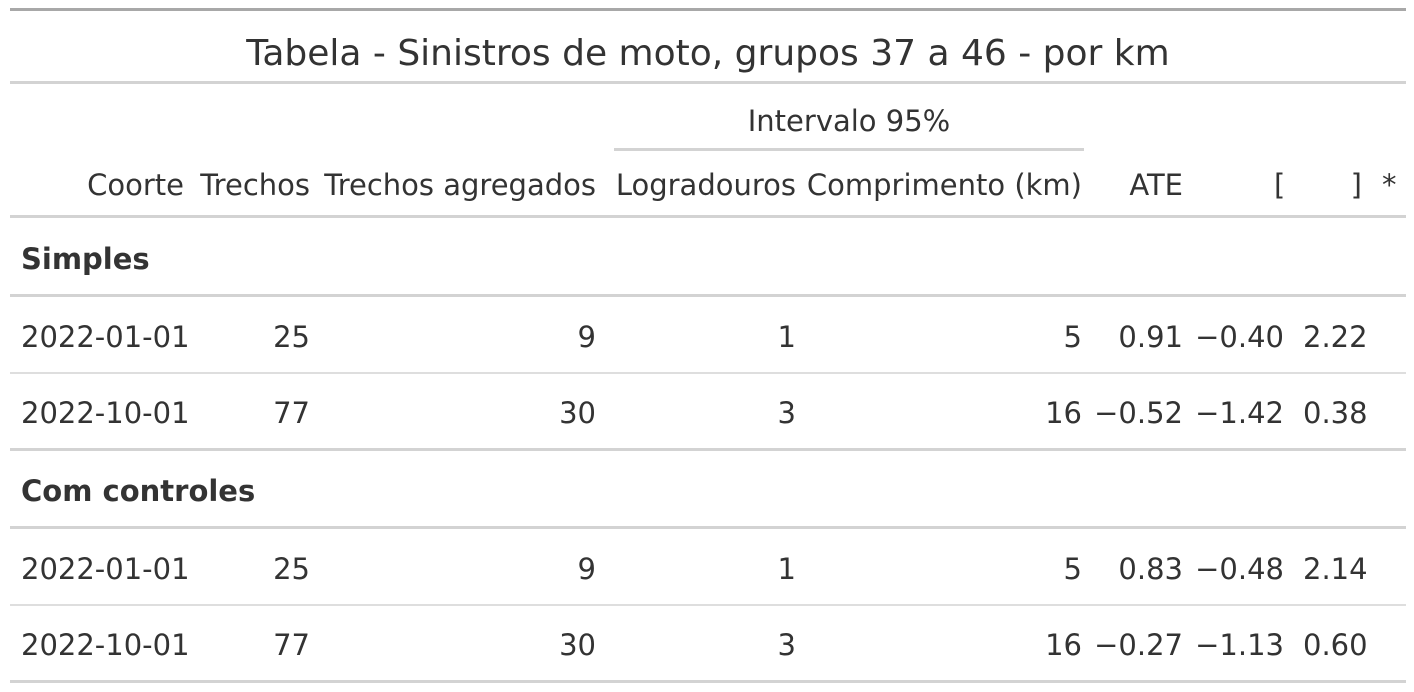 The height and width of the screenshot is (692, 1414). Describe the element at coordinates (1156, 185) in the screenshot. I see `col-header-ate: ATE` at that location.